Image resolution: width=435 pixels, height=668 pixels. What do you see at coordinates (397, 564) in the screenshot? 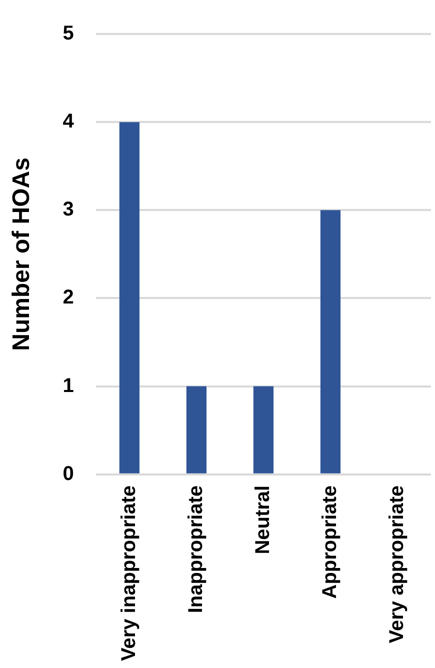
I see `x-tick-label: Very appropriate` at bounding box center [397, 564].